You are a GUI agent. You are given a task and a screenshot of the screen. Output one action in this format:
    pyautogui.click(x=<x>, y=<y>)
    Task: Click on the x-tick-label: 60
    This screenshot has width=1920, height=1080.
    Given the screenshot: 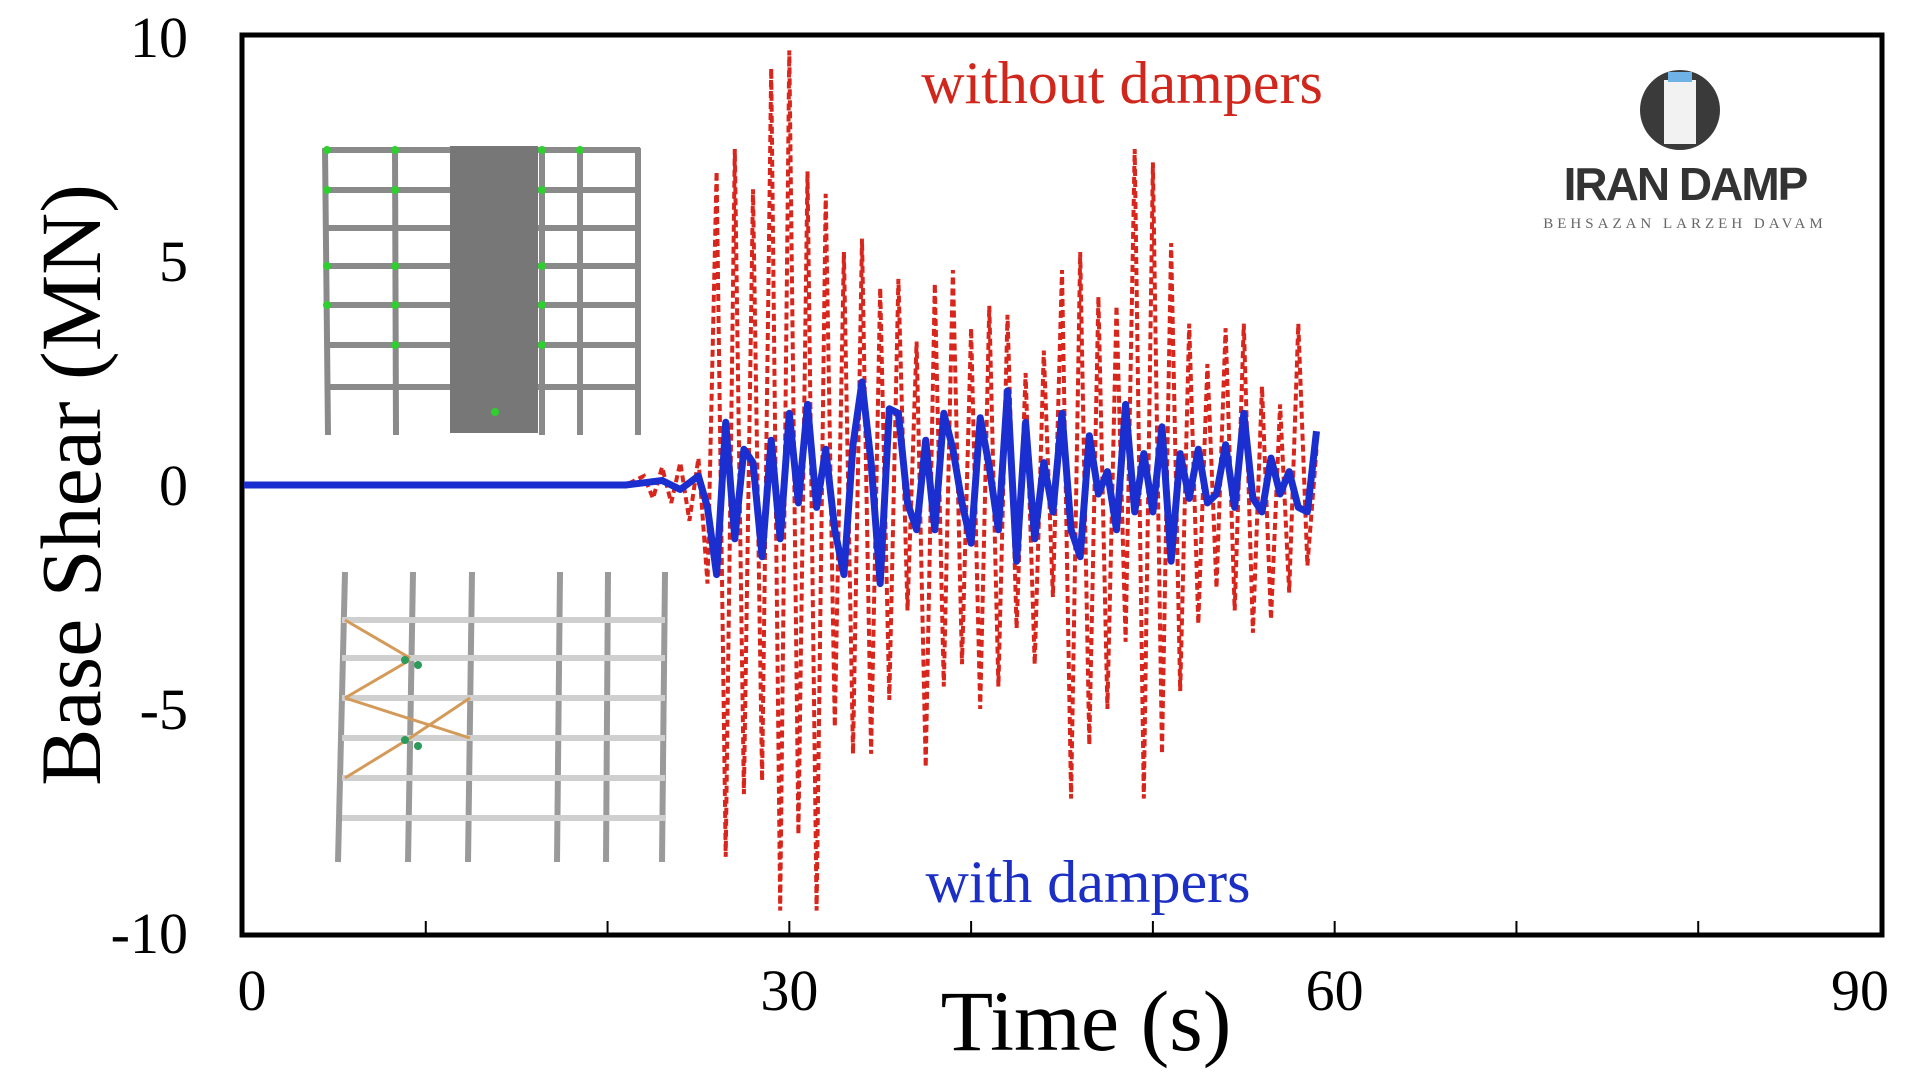 What is the action you would take?
    pyautogui.click(x=1335, y=990)
    